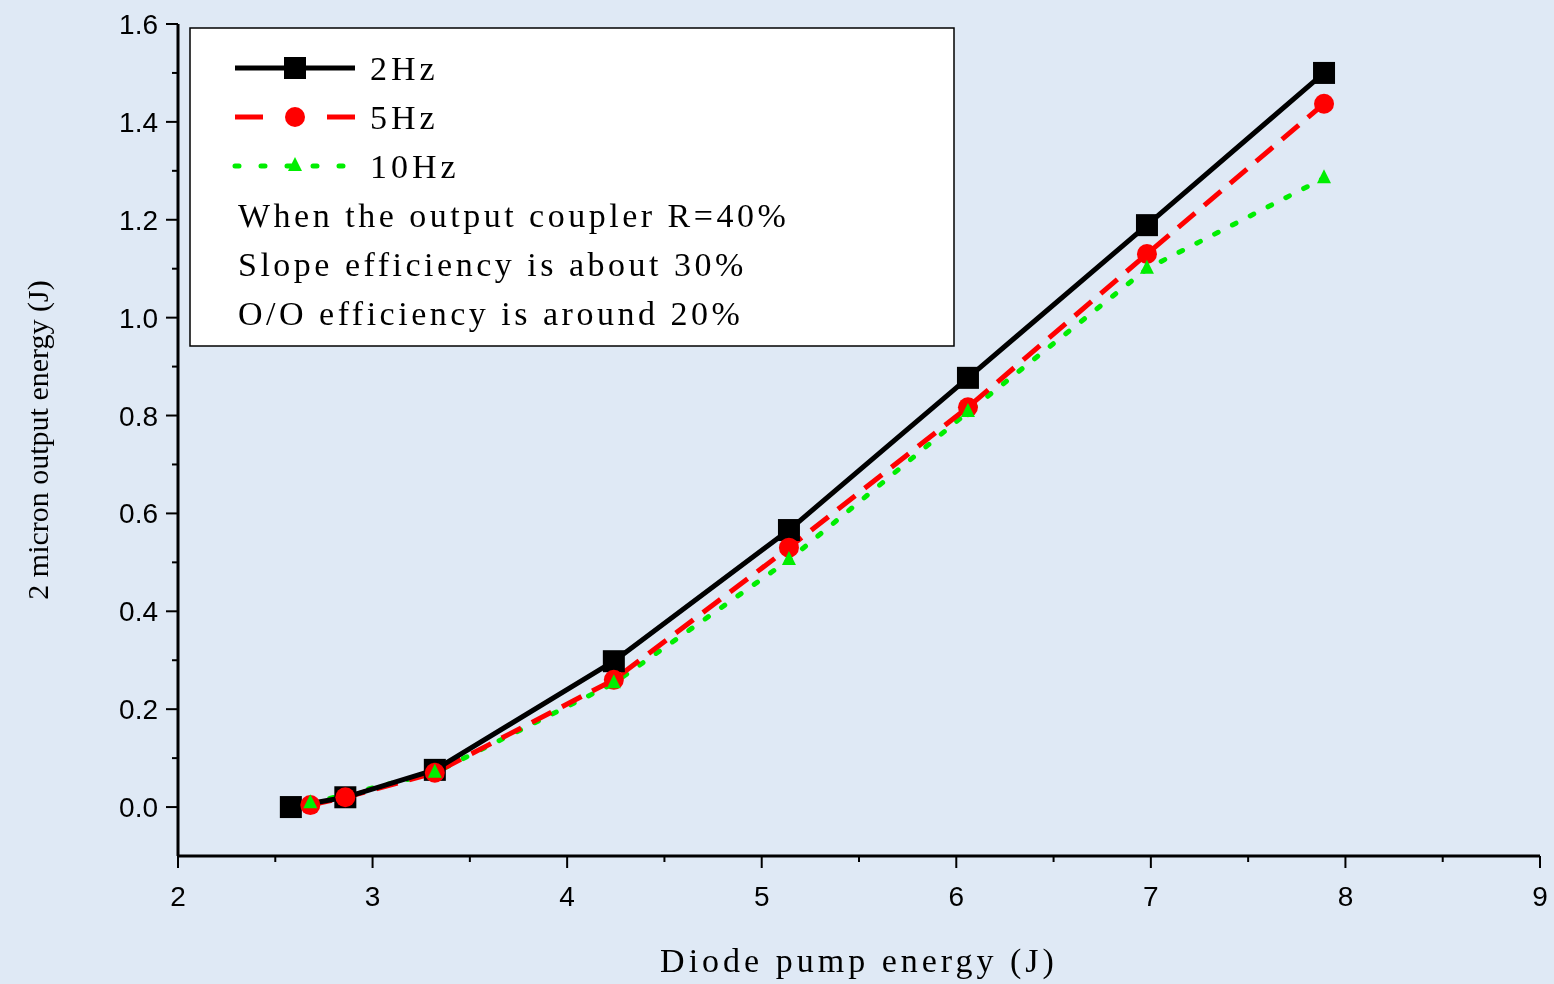 This screenshot has width=1554, height=984. What do you see at coordinates (138, 220) in the screenshot?
I see `y-tick-label: 1.2` at bounding box center [138, 220].